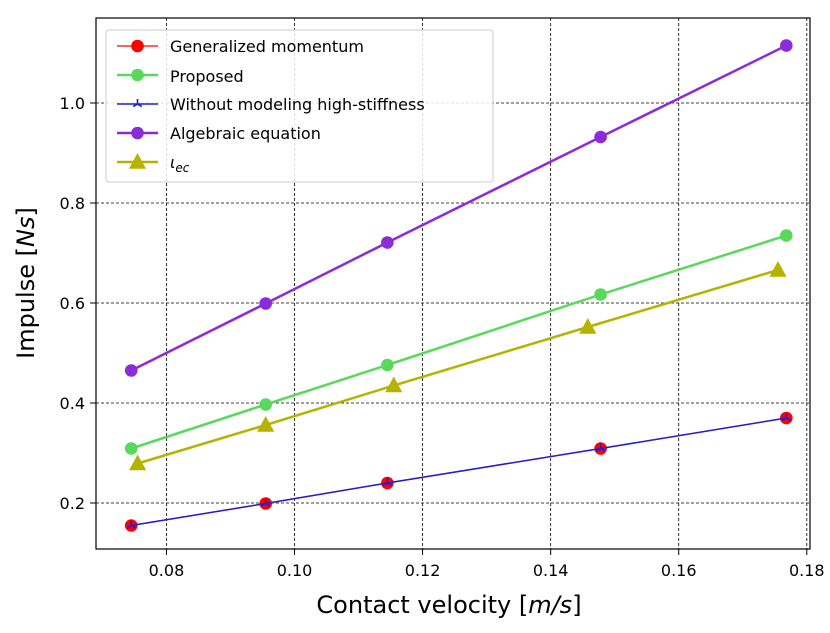 The image size is (830, 633). I want to click on x-tick-label: 0.10, so click(295, 570).